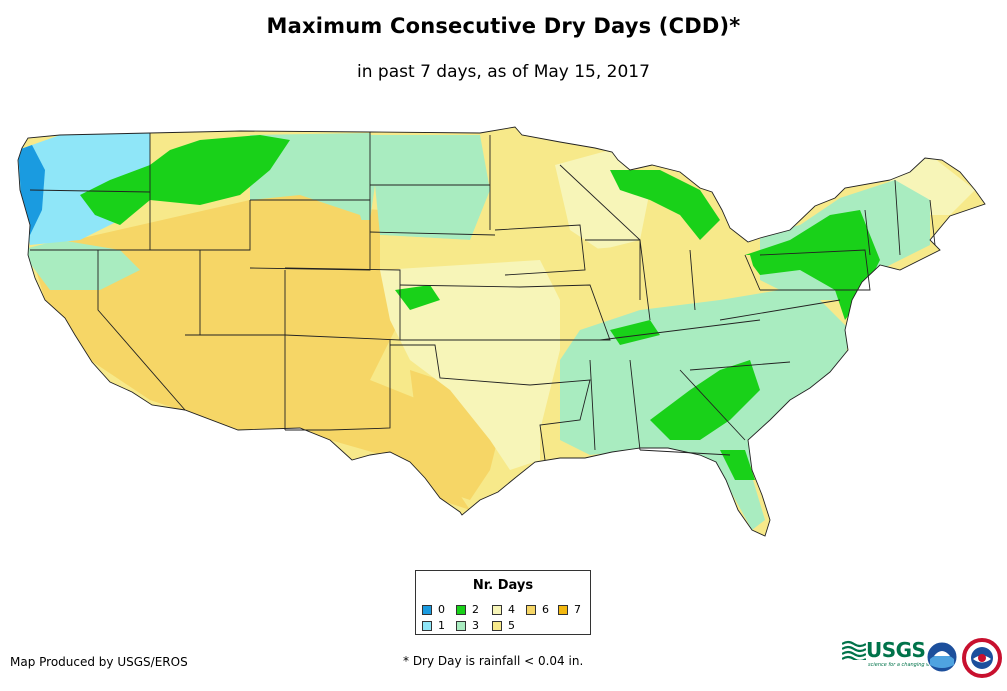 Image resolution: width=1007 pixels, height=691 pixels. I want to click on region-2-days-penn-ny, so click(812, 265).